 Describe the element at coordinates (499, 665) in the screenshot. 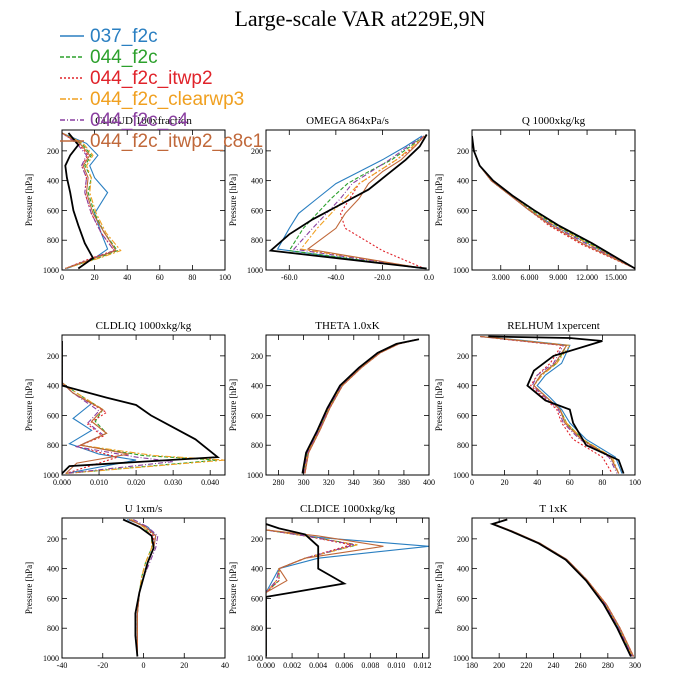

I see `x-tick-label: 200` at that location.